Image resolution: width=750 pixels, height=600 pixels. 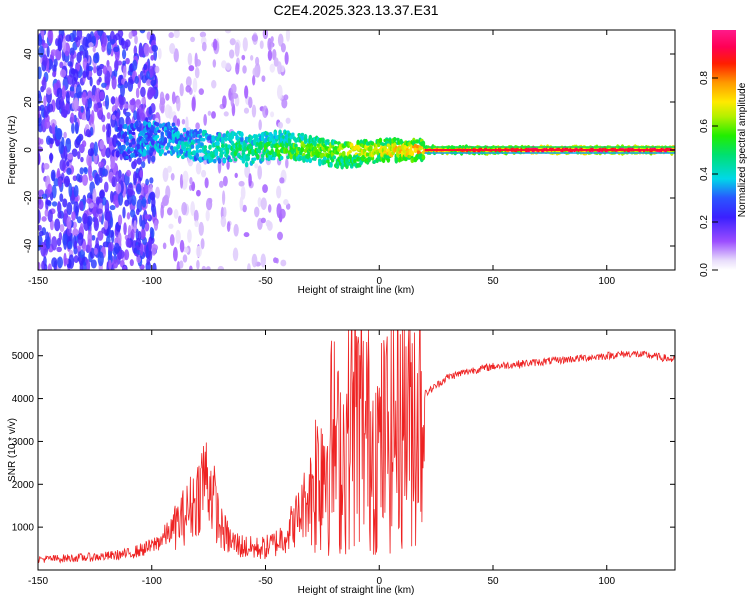 What do you see at coordinates (152, 281) in the screenshot?
I see `spectrogram-x-tick-label: -100` at bounding box center [152, 281].